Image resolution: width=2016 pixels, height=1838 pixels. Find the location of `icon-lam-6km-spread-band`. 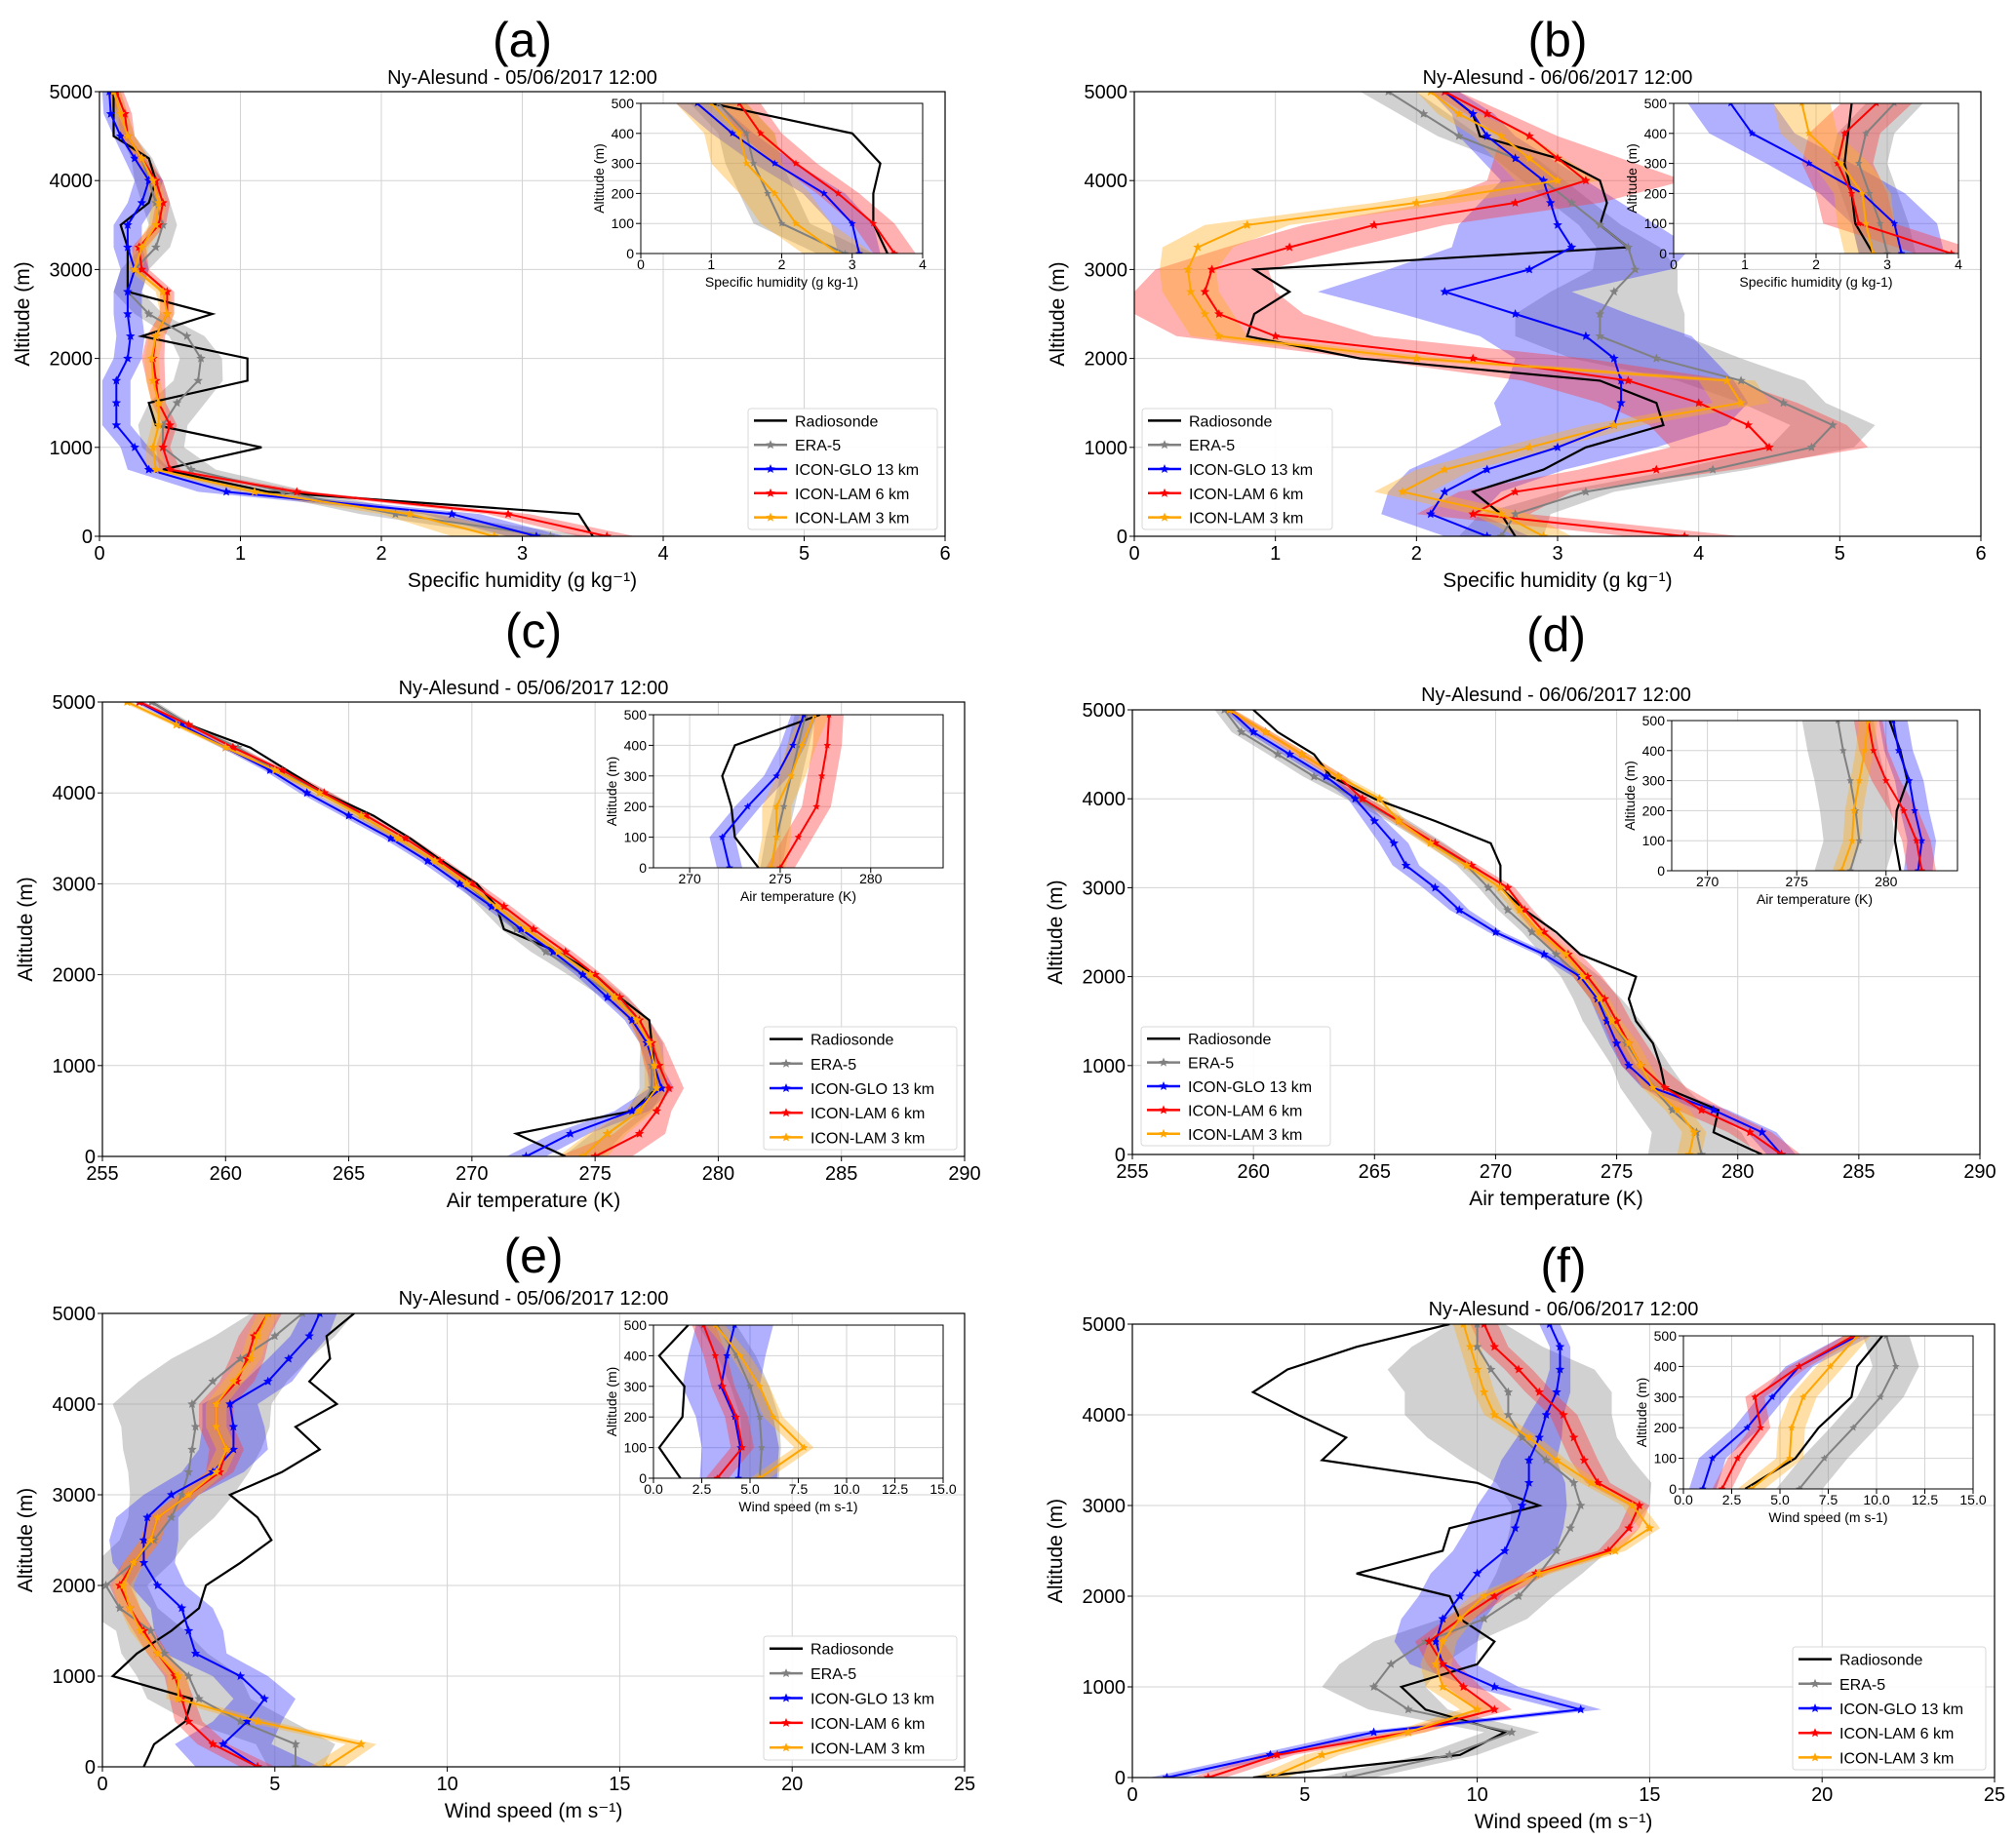

icon-lam-6km-spread-band is located at coordinates (1501, 314).